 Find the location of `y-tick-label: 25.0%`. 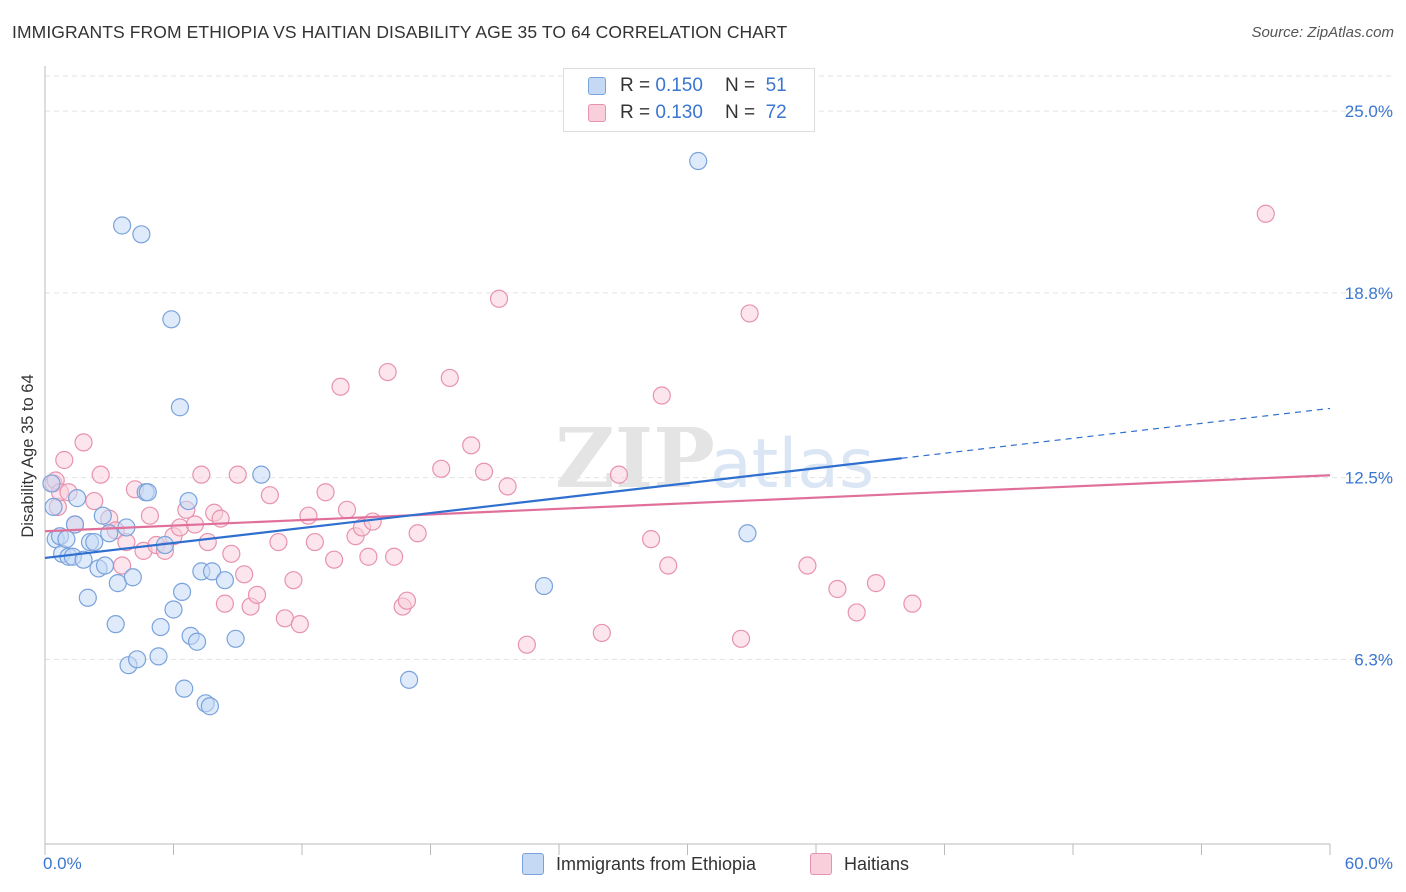

y-tick-label: 25.0% is located at coordinates (1369, 111).